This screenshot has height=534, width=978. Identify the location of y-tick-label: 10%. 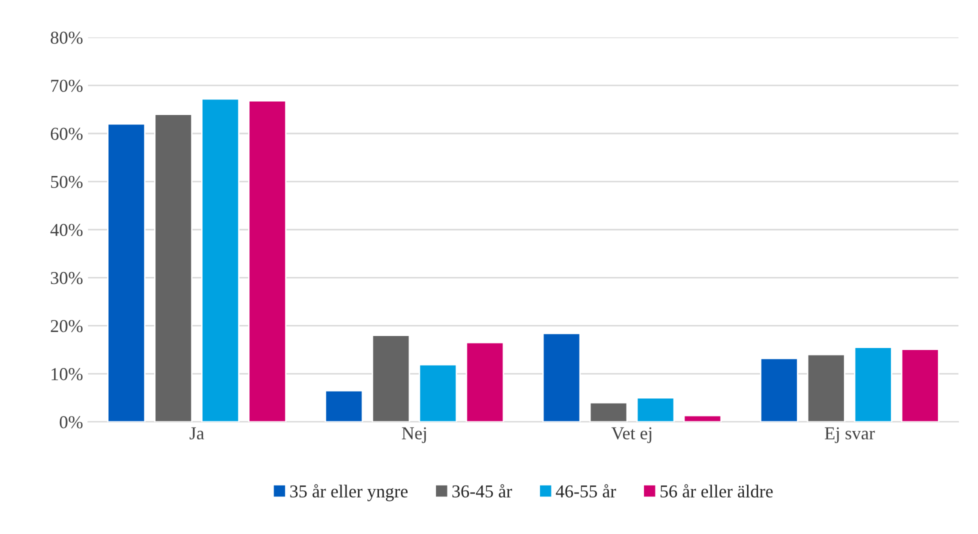
(67, 374).